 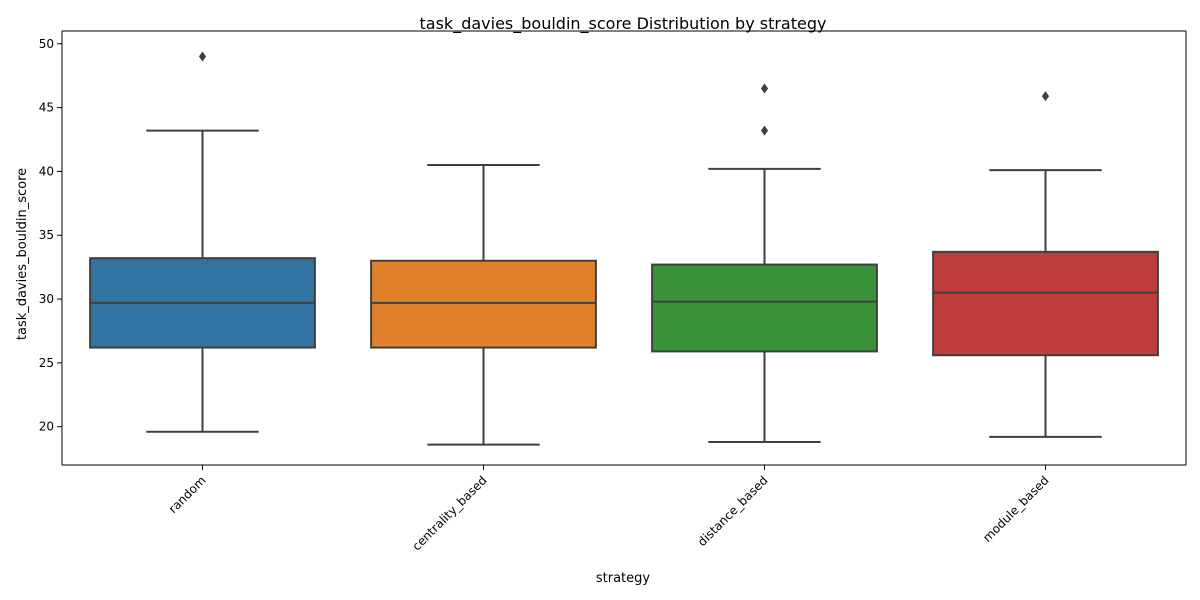 I want to click on y-tick-label-35: 35, so click(x=46, y=235).